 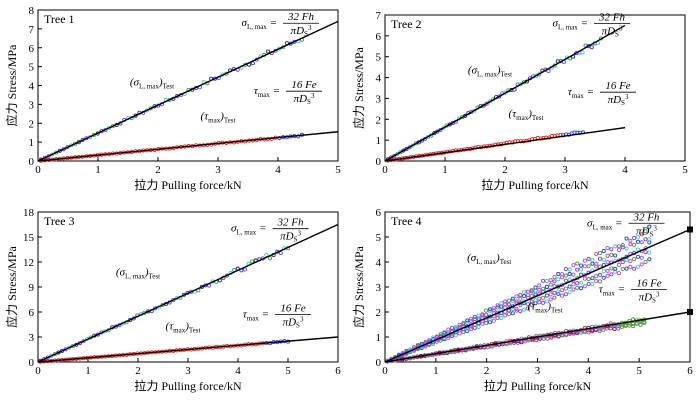 I want to click on x-tick-label: 1, so click(x=436, y=371).